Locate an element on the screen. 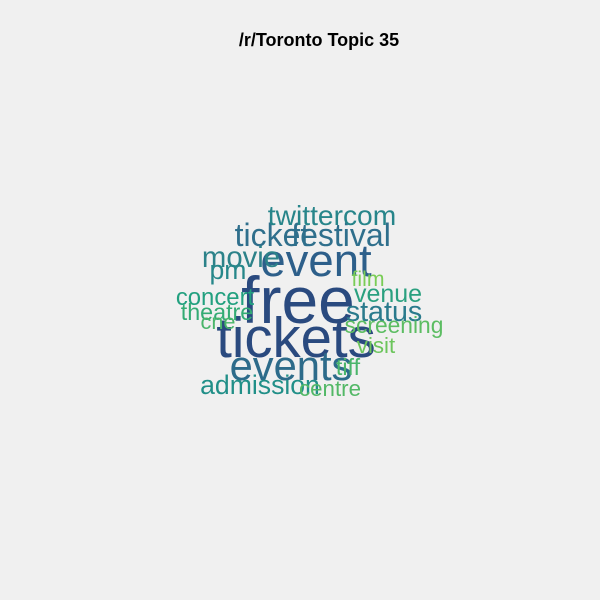 The width and height of the screenshot is (600, 600). word-admission: admission is located at coordinates (260, 385).